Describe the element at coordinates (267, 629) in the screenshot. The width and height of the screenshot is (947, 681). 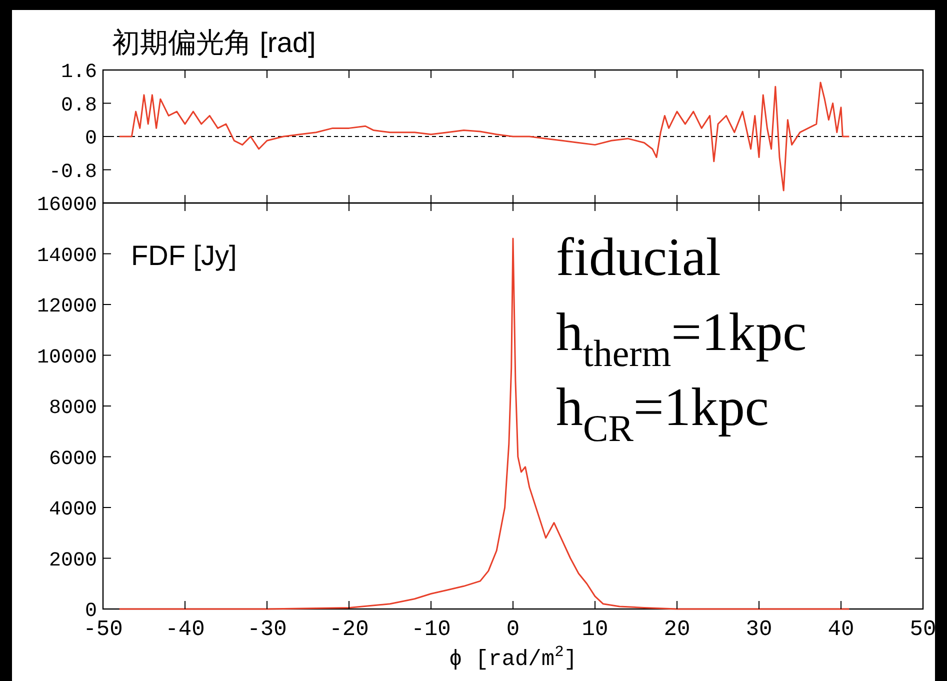
I see `x-tick-label: -30` at that location.